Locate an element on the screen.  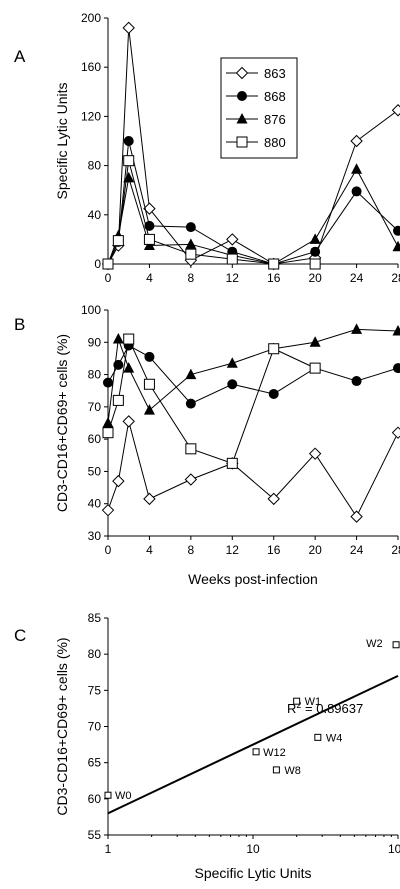
c-xtick-label: 100 is located at coordinates (394, 849).